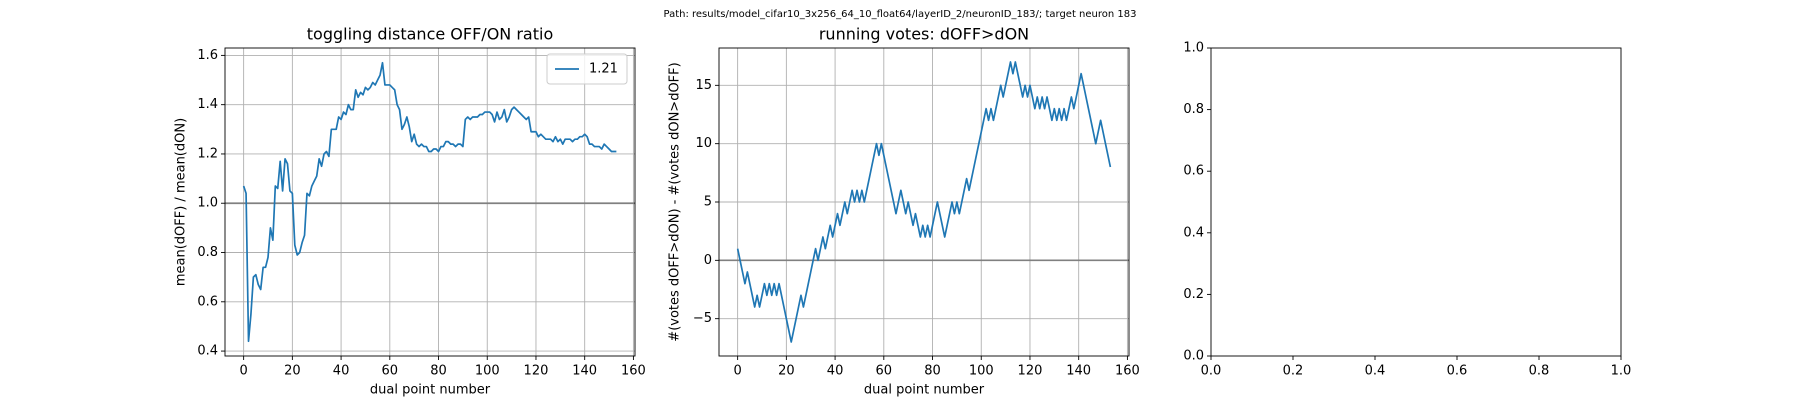  I want to click on y-tick-label: 0.2, so click(1193, 294).